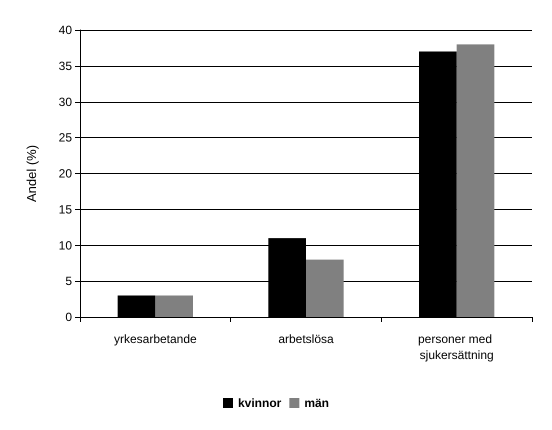 This screenshot has height=430, width=552. What do you see at coordinates (317, 403) in the screenshot?
I see `legend-label: män` at bounding box center [317, 403].